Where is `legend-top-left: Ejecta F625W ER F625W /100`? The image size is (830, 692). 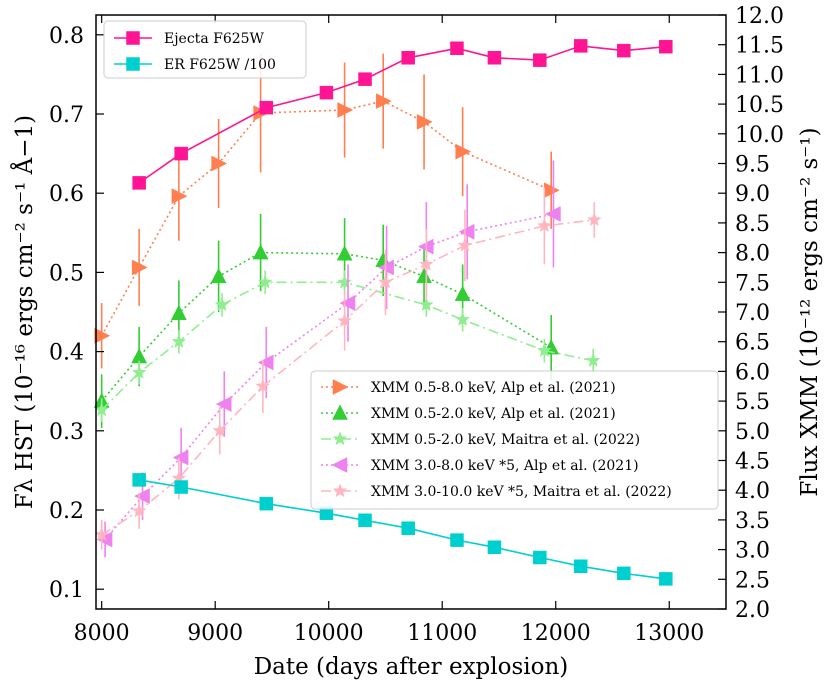
legend-top-left: Ejecta F625W ER F625W /100 is located at coordinates (205, 49).